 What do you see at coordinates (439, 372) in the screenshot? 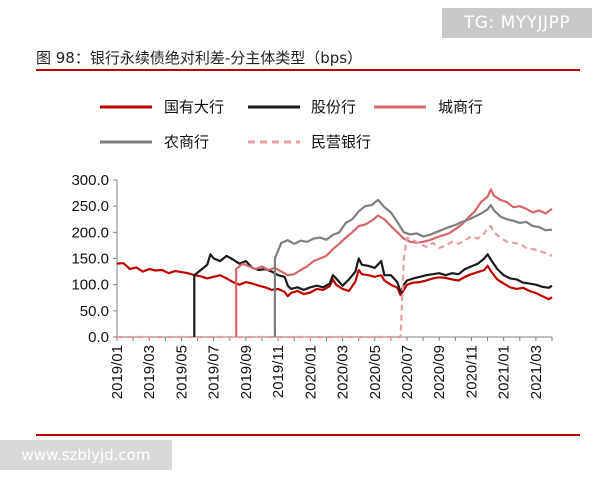
I see `x-tick-label: 2020/09` at bounding box center [439, 372].